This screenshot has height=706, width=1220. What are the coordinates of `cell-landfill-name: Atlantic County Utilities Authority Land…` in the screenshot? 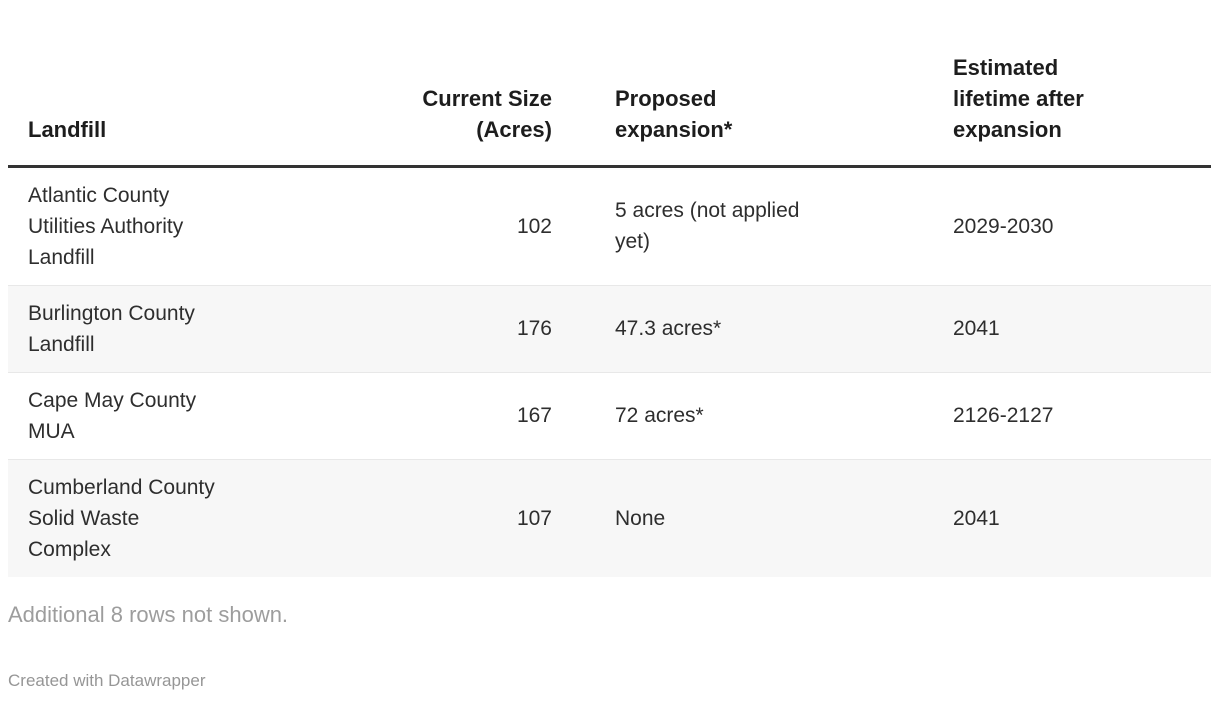 It's located at (106, 226).